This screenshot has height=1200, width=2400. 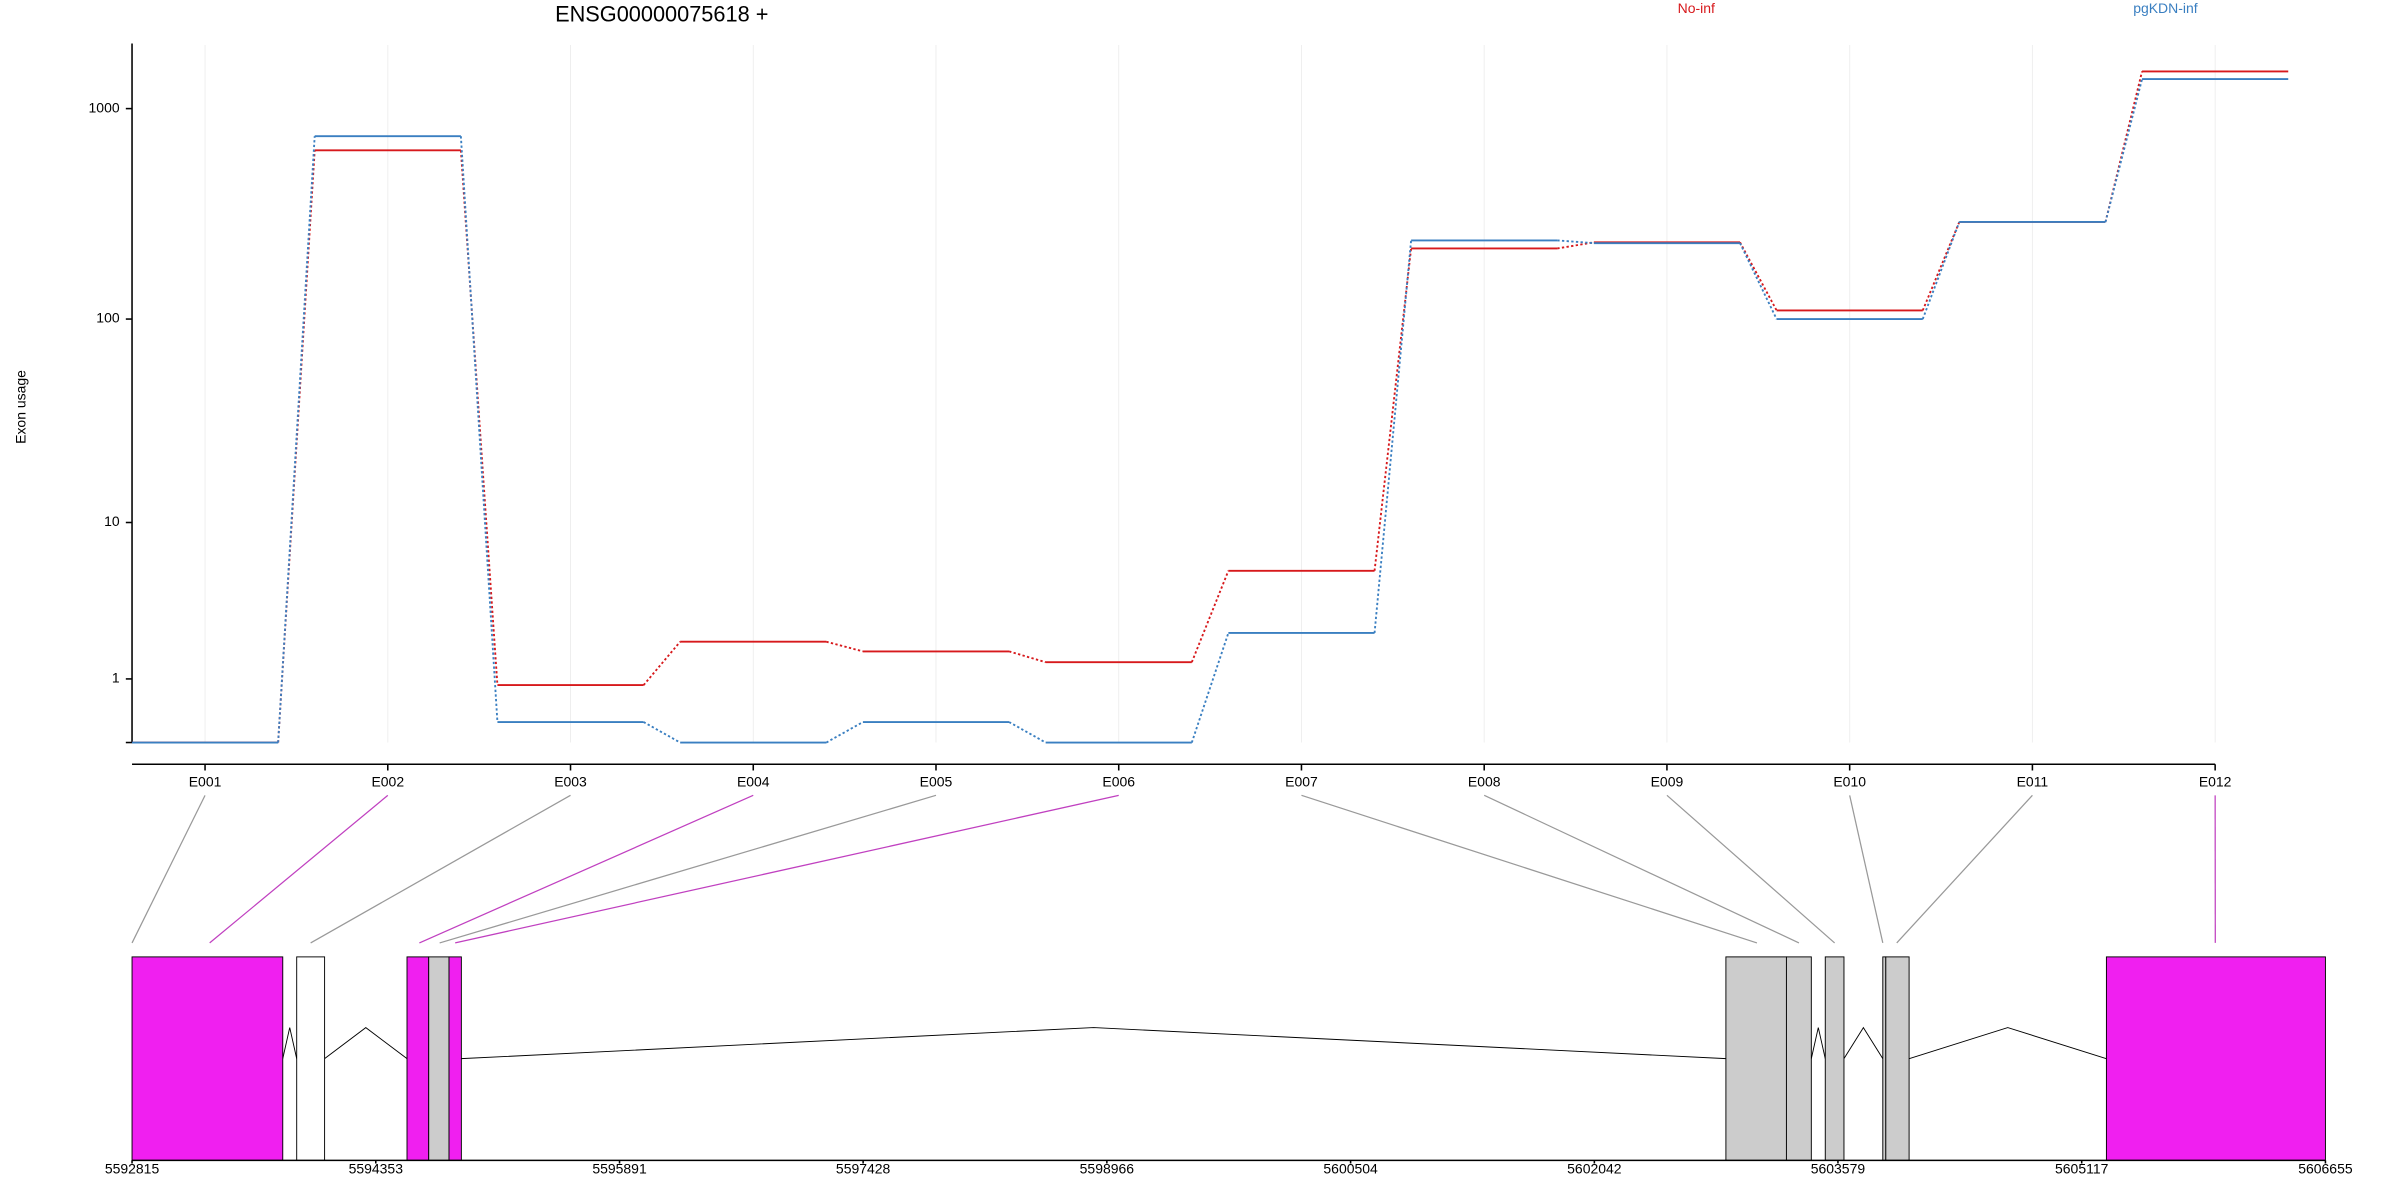 What do you see at coordinates (2165, 8) in the screenshot?
I see `legend-label: pgKDN-inf` at bounding box center [2165, 8].